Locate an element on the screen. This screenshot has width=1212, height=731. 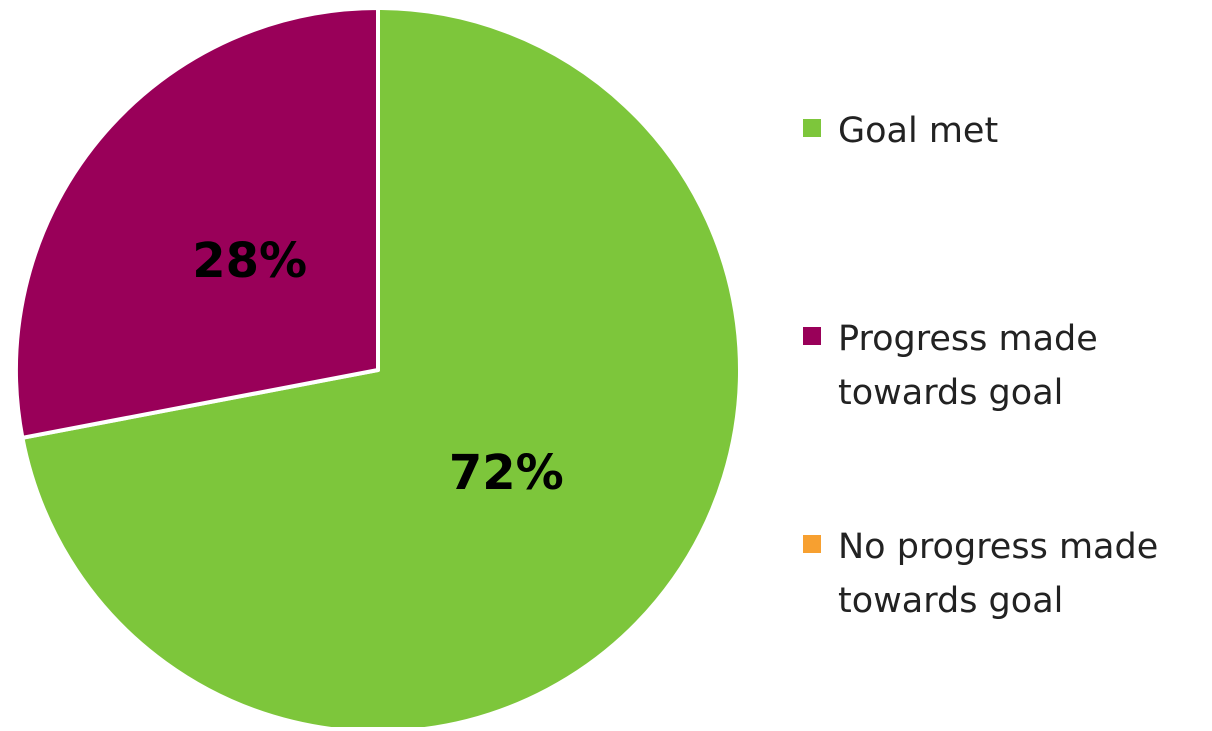
legend-item-no-progress: No progress made towards goal is located at coordinates (1000, 574).